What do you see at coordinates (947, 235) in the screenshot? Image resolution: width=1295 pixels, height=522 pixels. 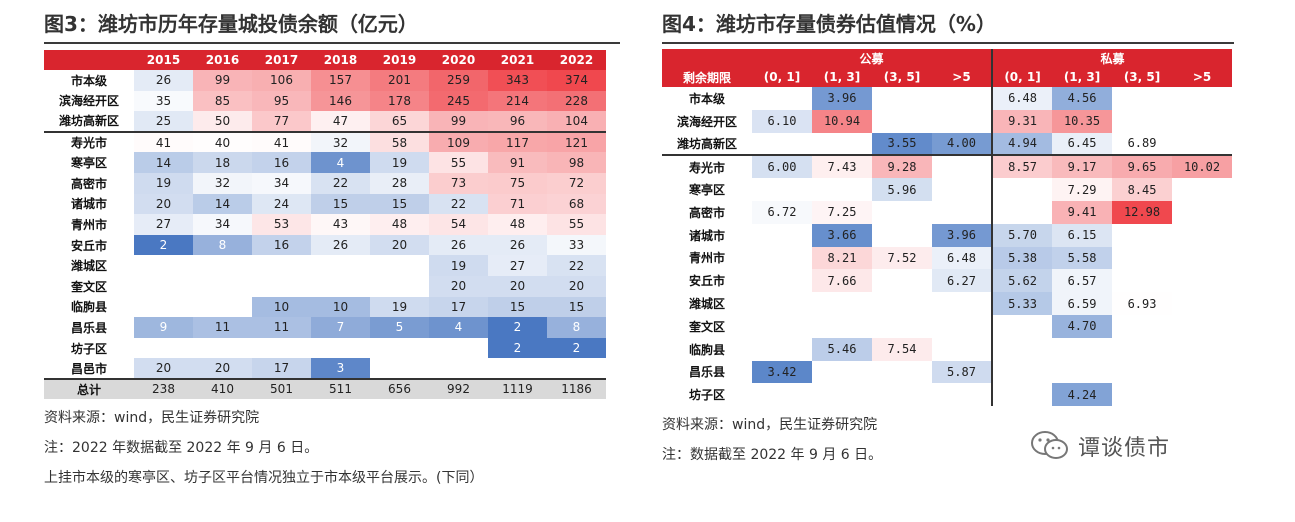 I see `table-row: 诸城市 3.66 3.96 5.70 6.15` at bounding box center [947, 235].